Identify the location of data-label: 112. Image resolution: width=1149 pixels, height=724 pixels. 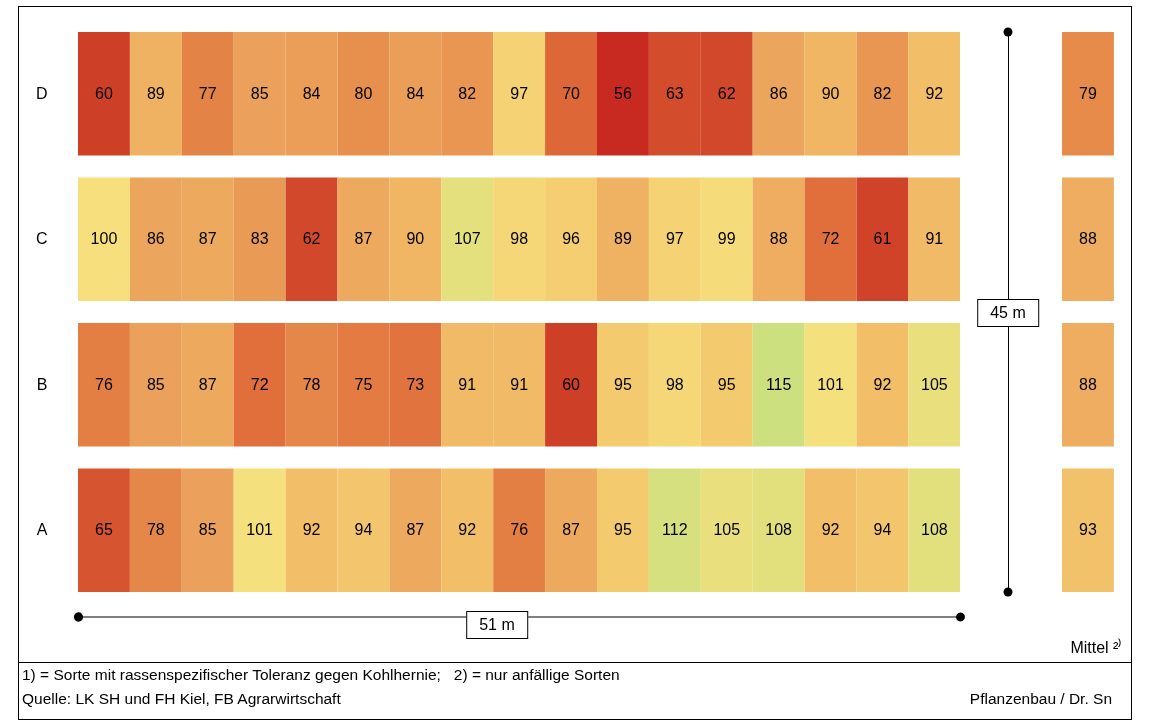
(675, 530).